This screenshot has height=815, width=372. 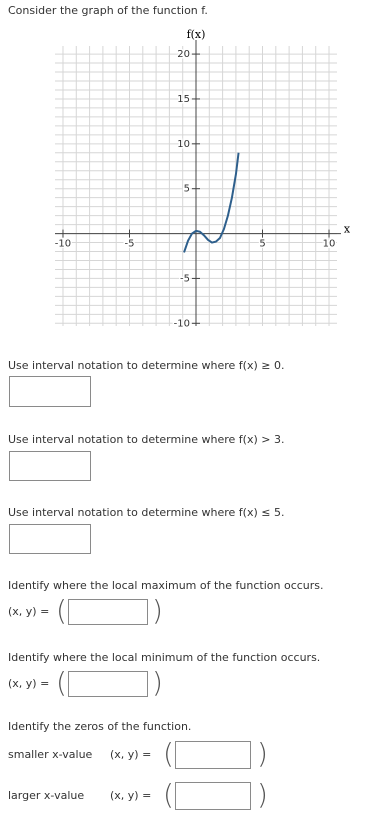 I want to click on intro: Consider the graph of the function f., so click(x=108, y=10).